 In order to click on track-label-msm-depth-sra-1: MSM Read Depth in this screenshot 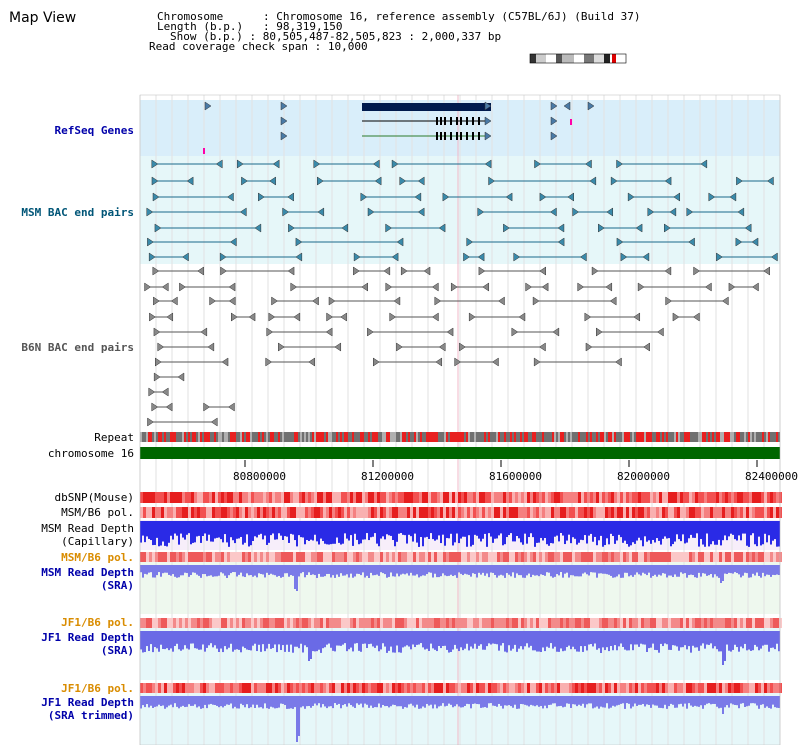, I will do `click(87, 572)`.